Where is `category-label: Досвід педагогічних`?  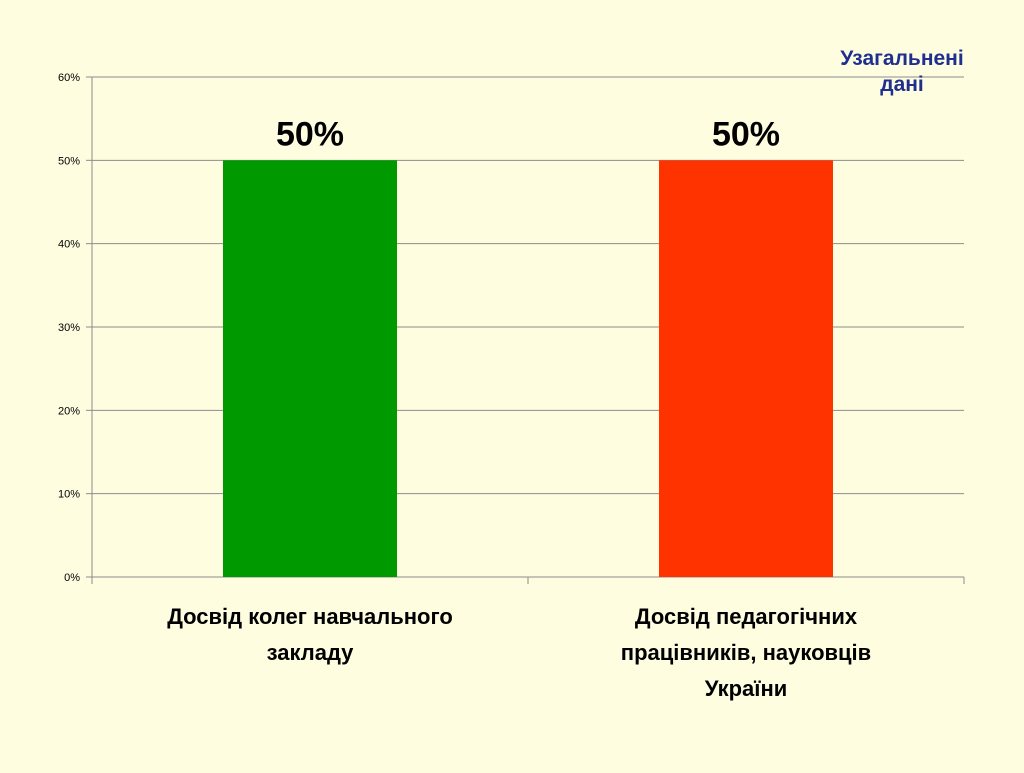
category-label: Досвід педагогічних is located at coordinates (746, 616).